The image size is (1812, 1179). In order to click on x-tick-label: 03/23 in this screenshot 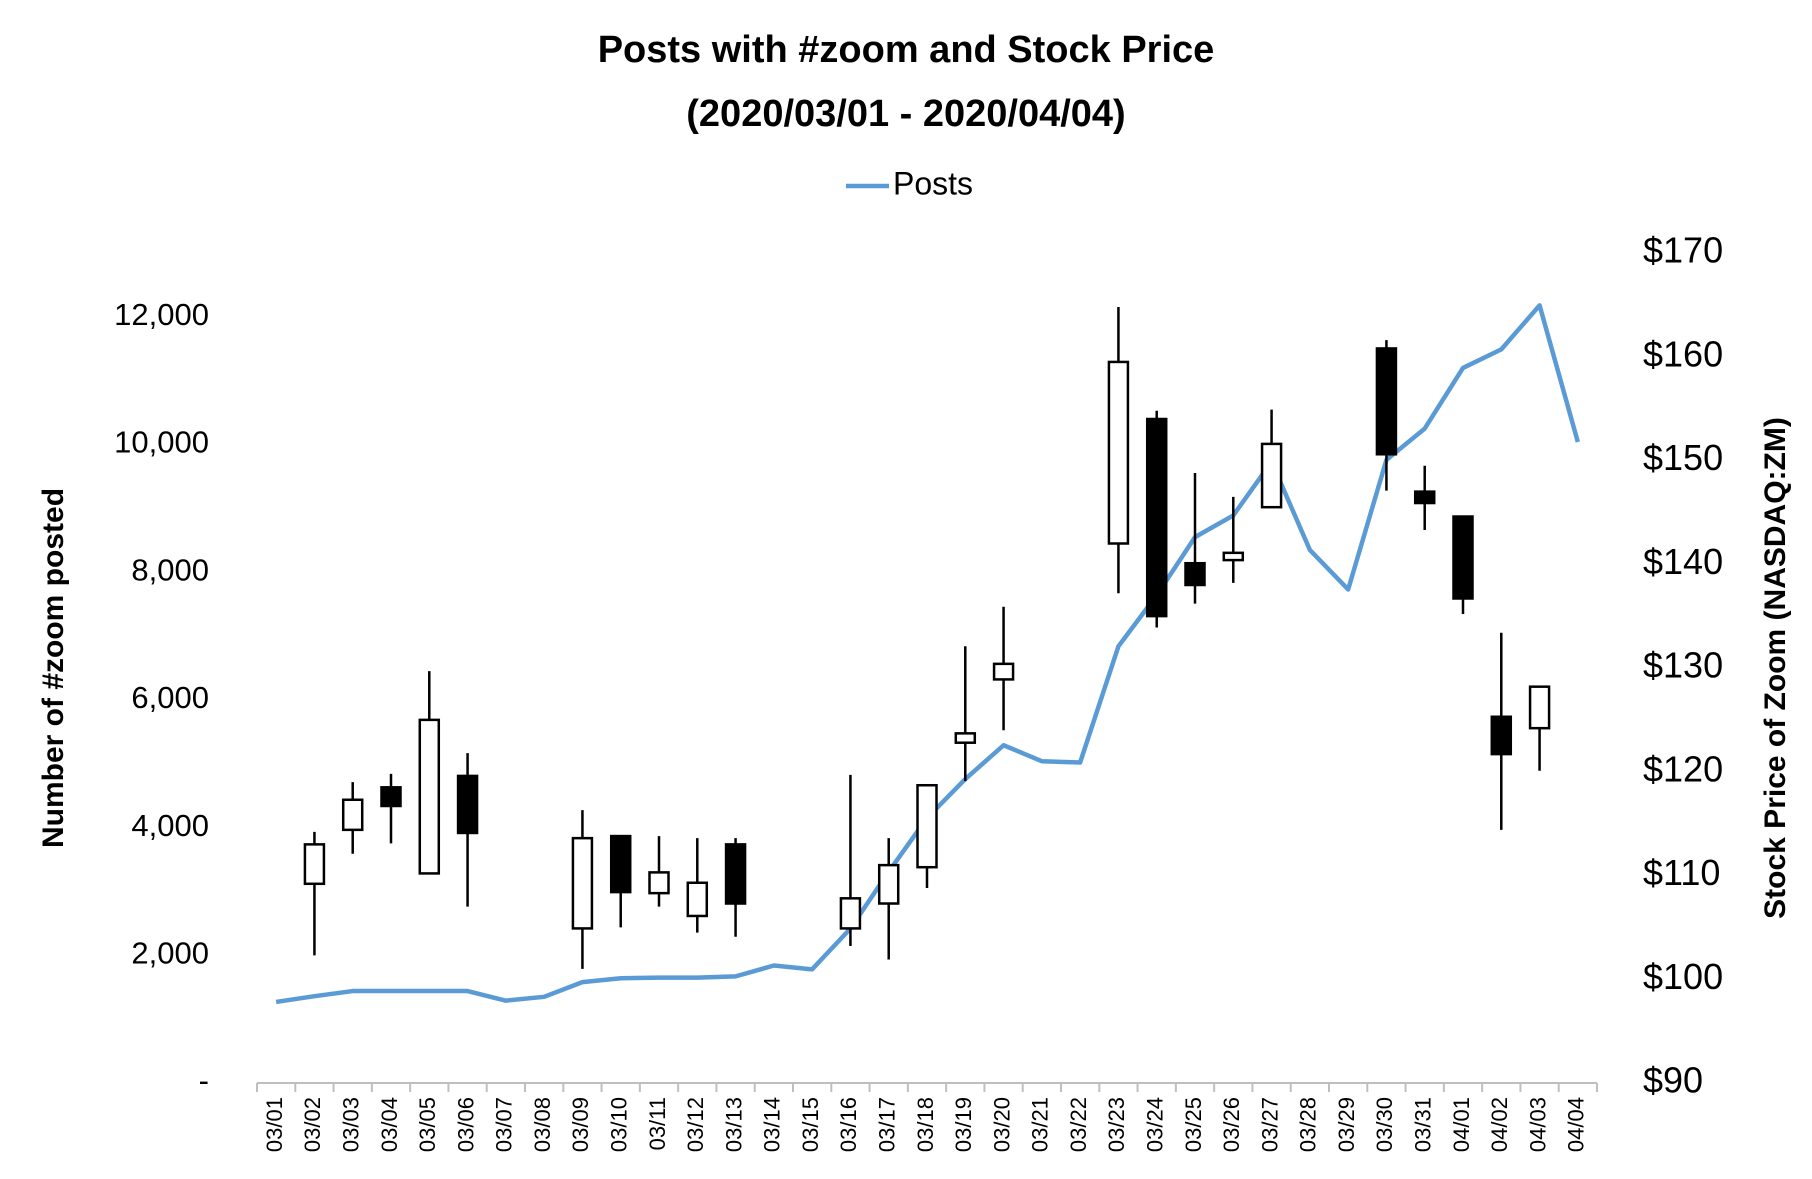, I will do `click(1116, 1124)`.